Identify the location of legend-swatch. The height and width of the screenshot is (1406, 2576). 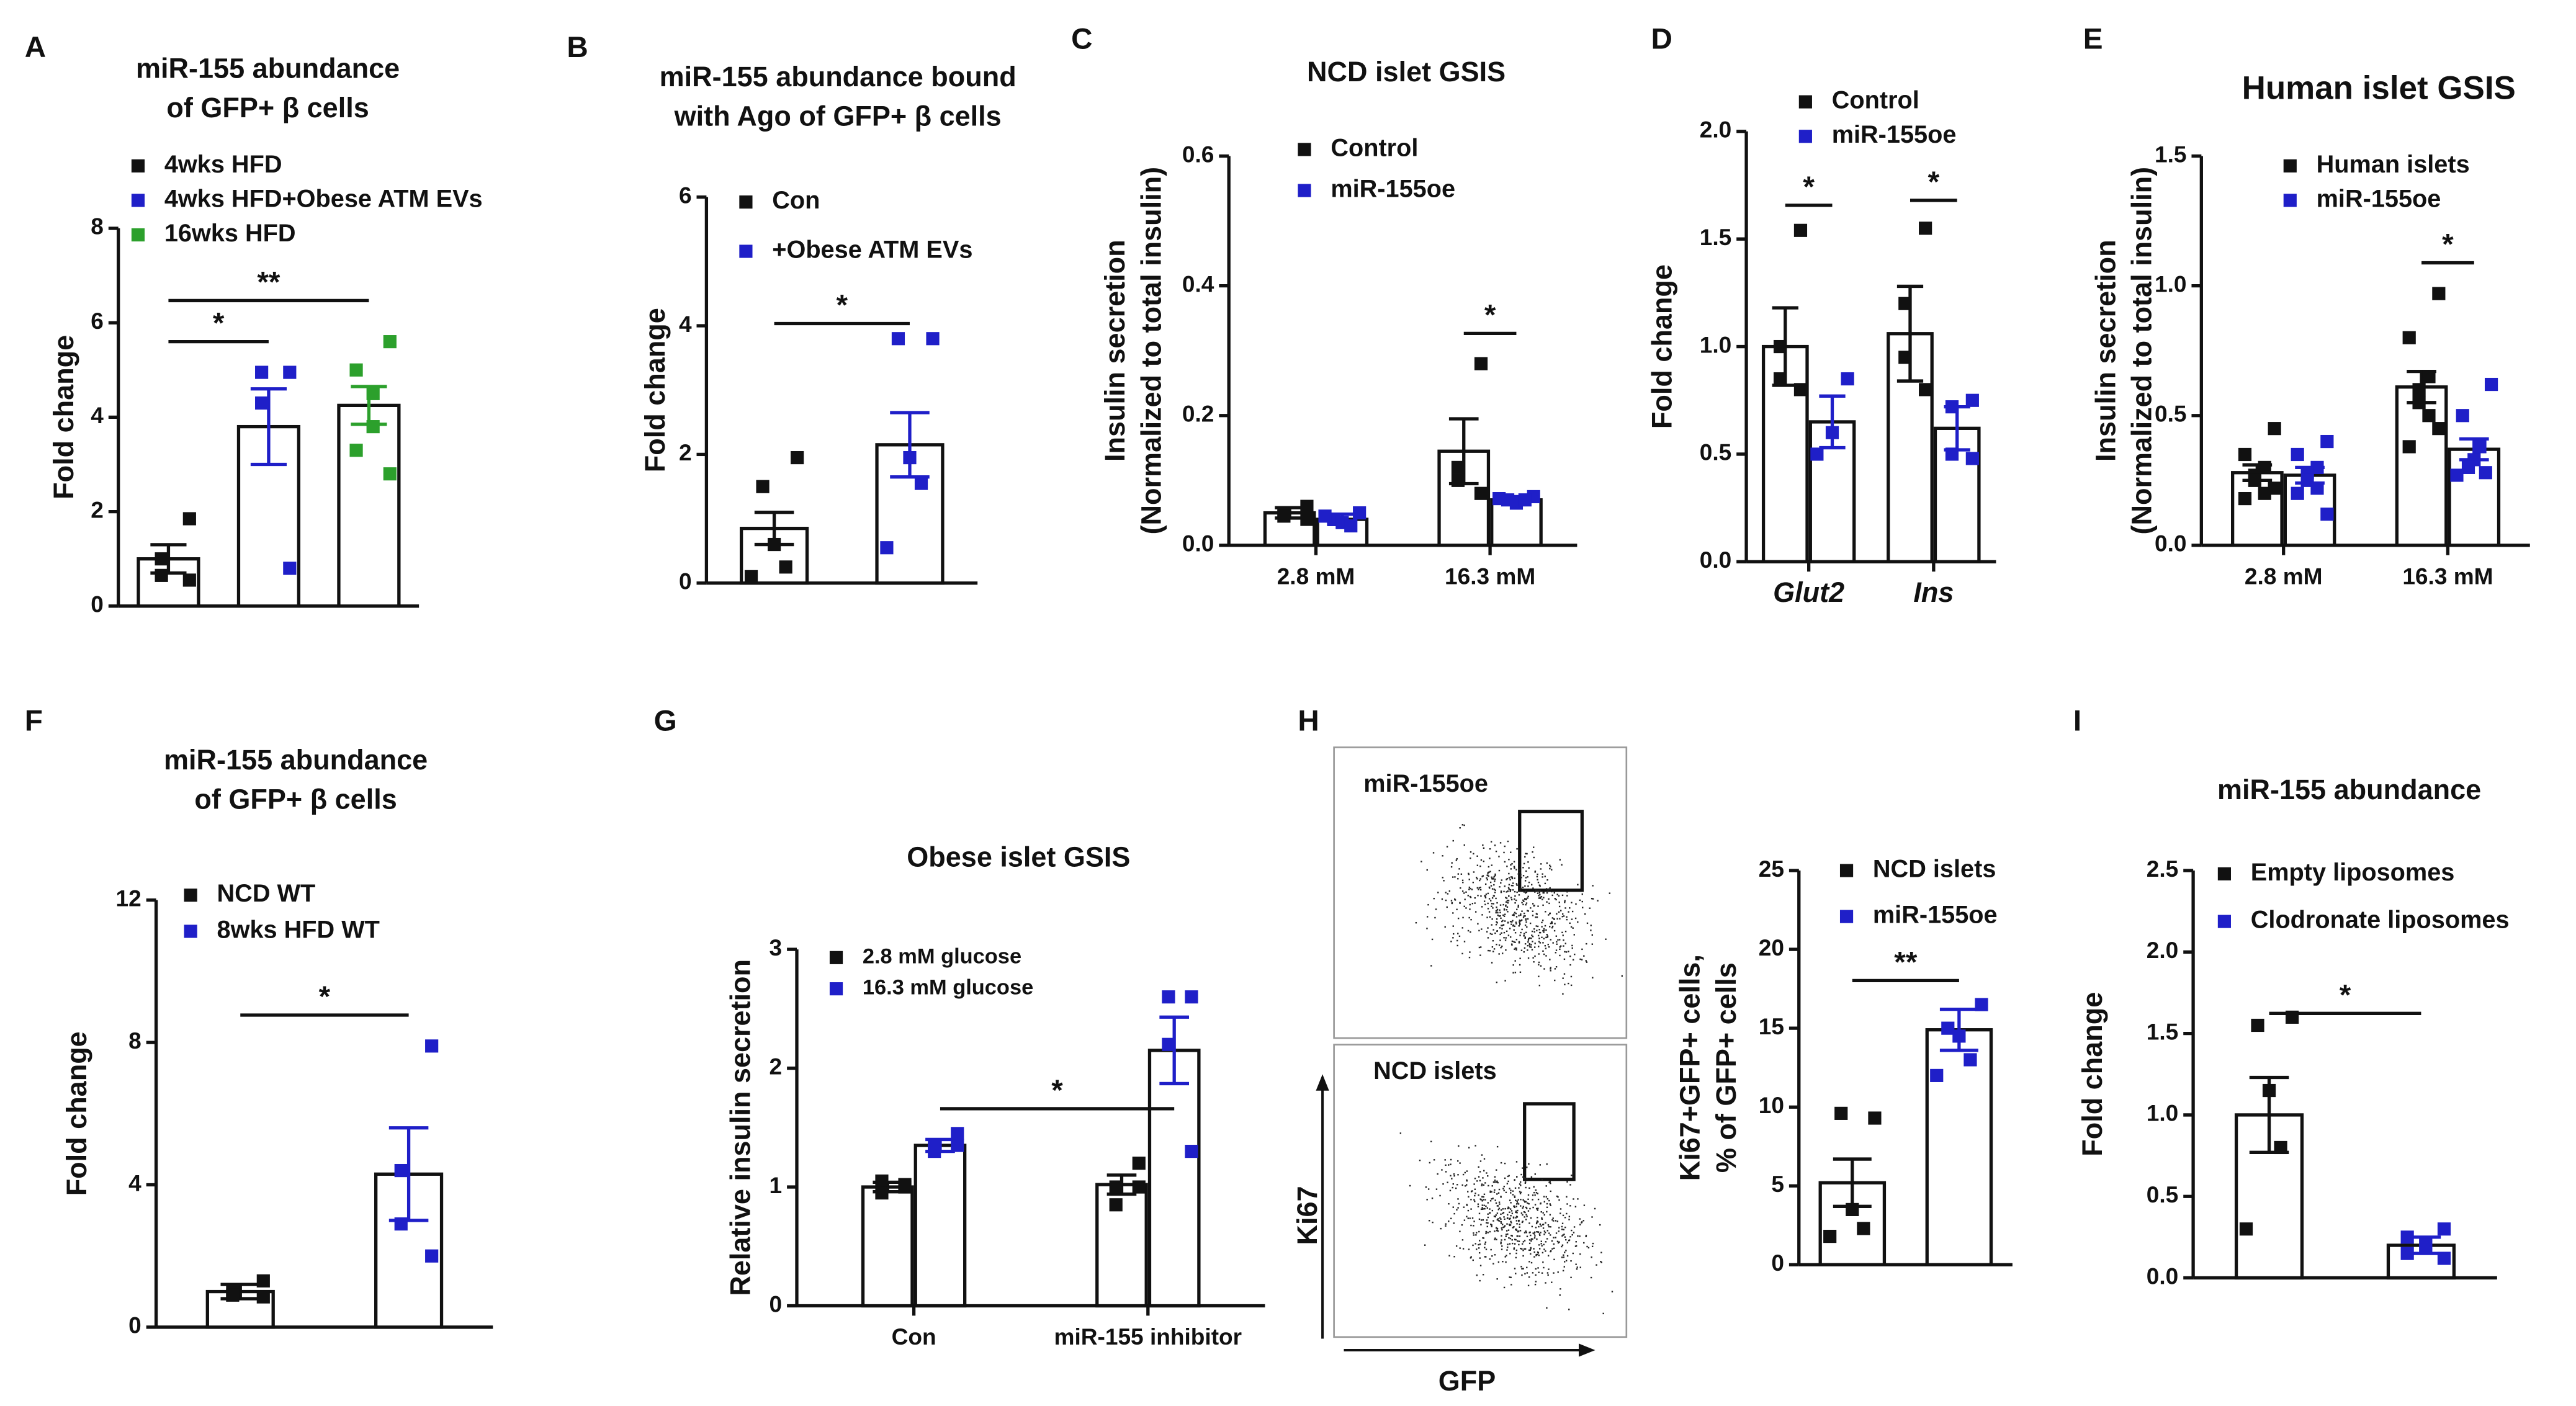
(1847, 916).